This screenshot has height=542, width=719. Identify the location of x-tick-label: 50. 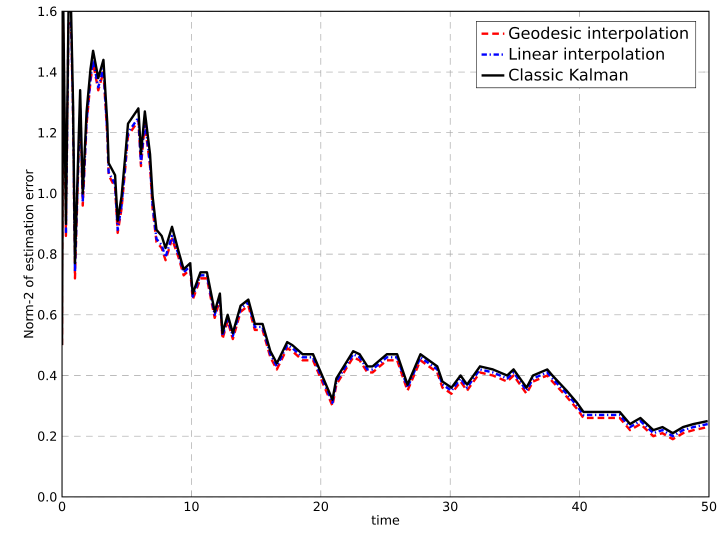
(709, 506).